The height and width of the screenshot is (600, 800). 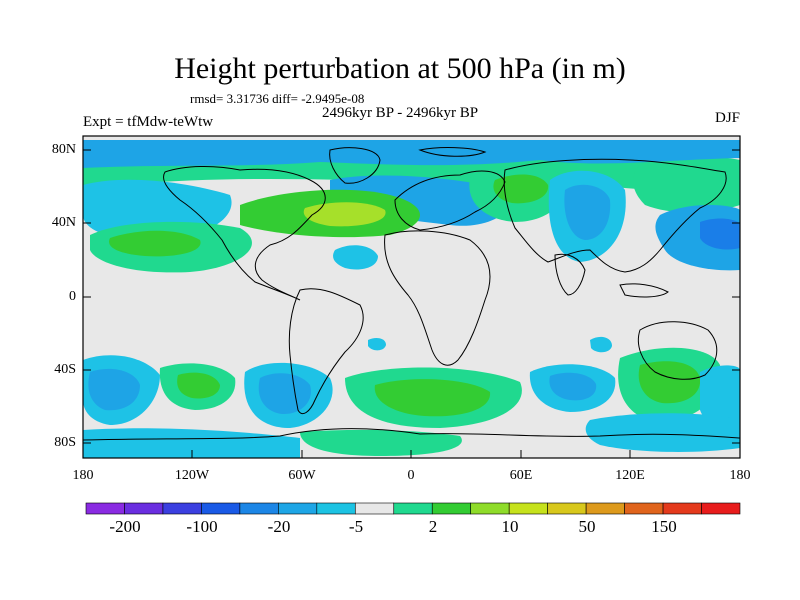 I want to click on lat-label-80n: 80N, so click(x=63, y=149).